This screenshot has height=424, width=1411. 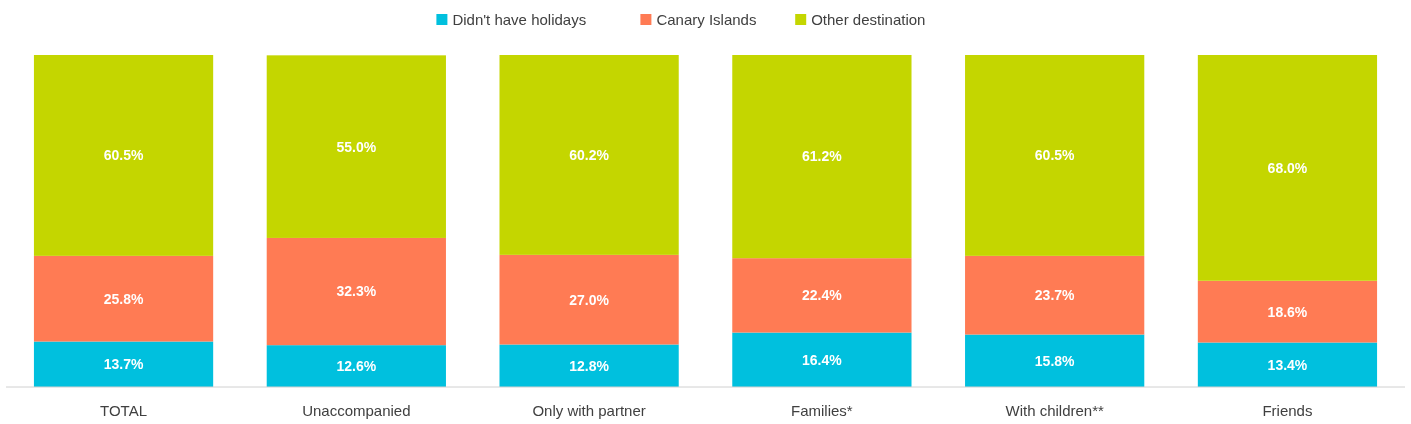 I want to click on x-tick-label: Friends, so click(x=1287, y=410).